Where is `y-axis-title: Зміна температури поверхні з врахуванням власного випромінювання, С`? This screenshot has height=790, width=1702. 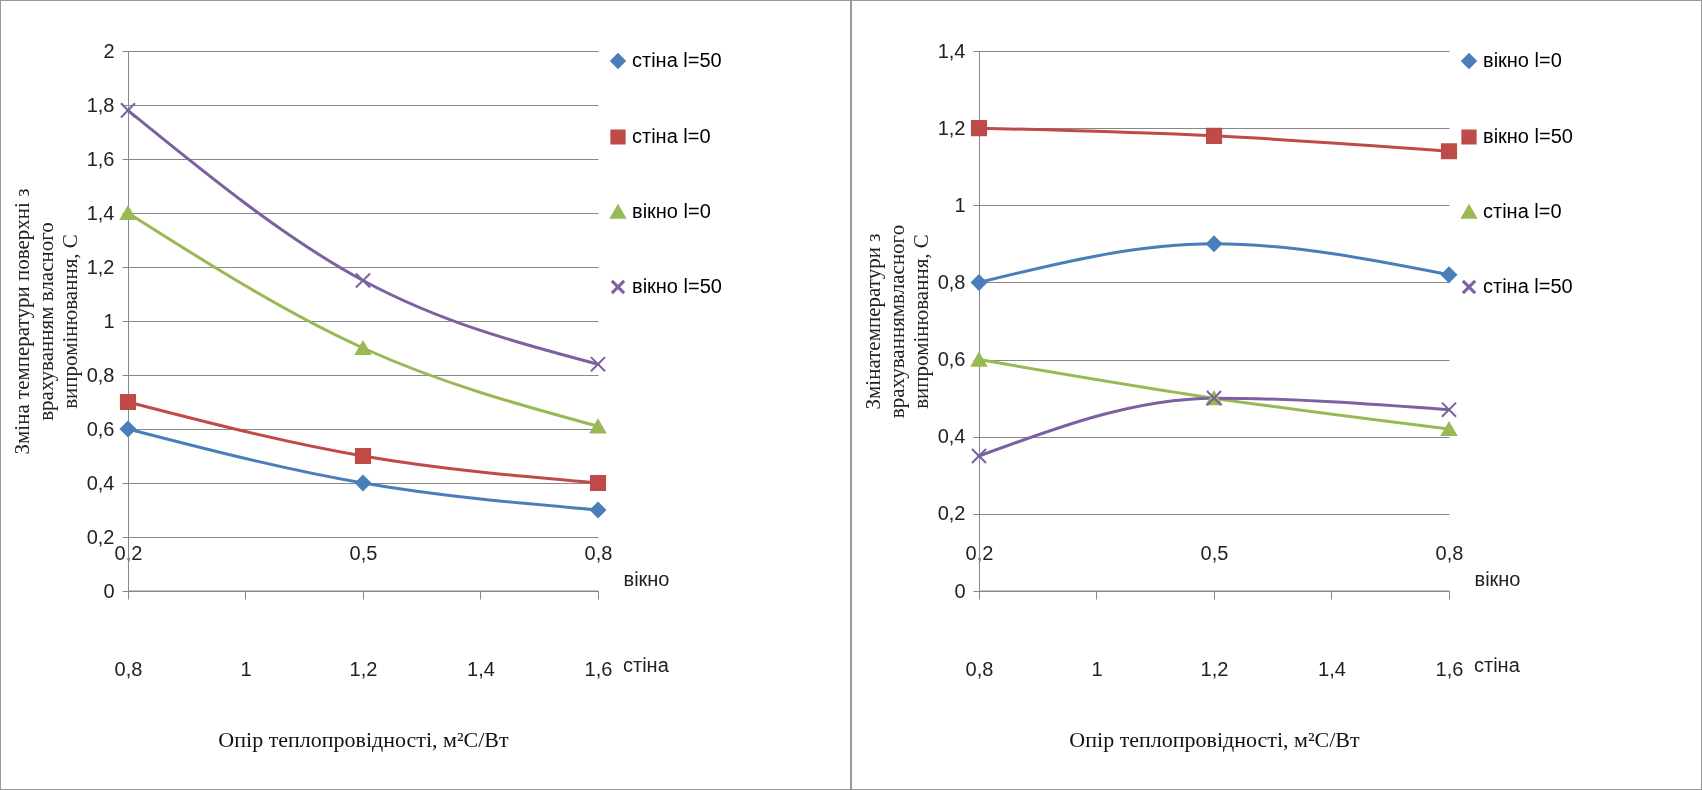 y-axis-title: Зміна температури поверхні з врахуванням власного випромінювання, С is located at coordinates (45, 321).